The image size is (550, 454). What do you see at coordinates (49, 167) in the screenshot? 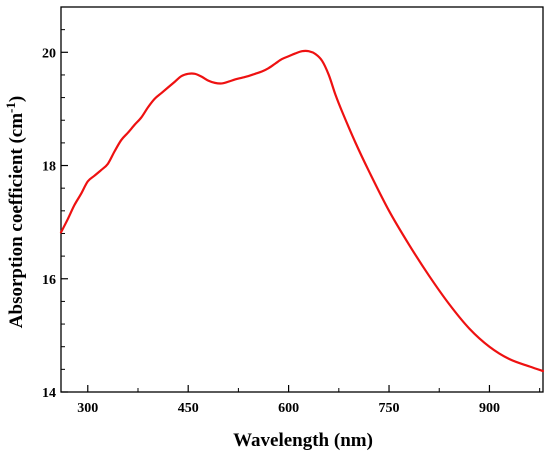
I see `y-tick-label: 18` at bounding box center [49, 167].